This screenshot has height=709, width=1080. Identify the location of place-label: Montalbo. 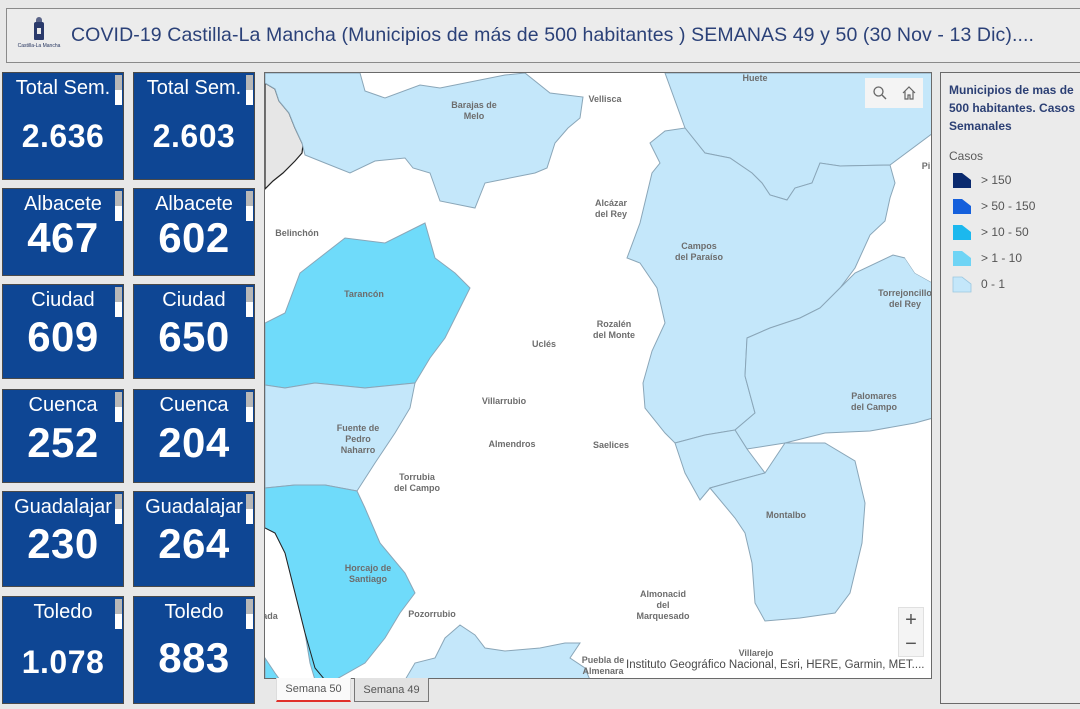
(786, 515).